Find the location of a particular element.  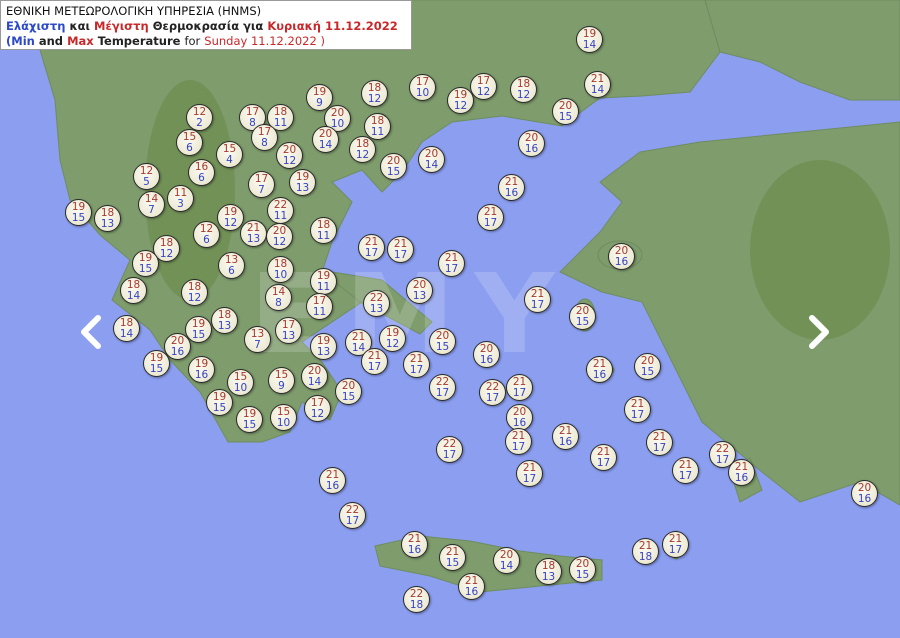

station-marker: 19 16 is located at coordinates (201, 369).